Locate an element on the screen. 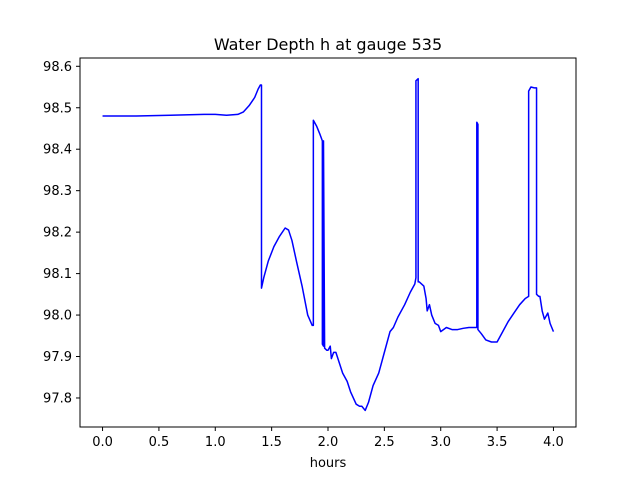 This screenshot has height=480, width=640. x-tick-label: 1.0 is located at coordinates (215, 442).